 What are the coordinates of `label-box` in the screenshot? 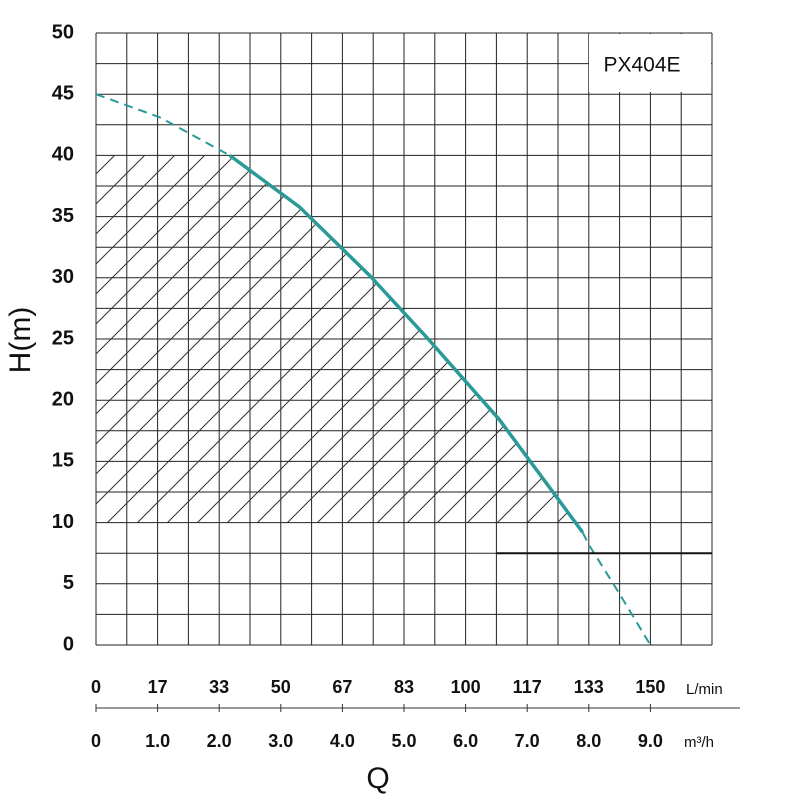 It's located at (650, 63).